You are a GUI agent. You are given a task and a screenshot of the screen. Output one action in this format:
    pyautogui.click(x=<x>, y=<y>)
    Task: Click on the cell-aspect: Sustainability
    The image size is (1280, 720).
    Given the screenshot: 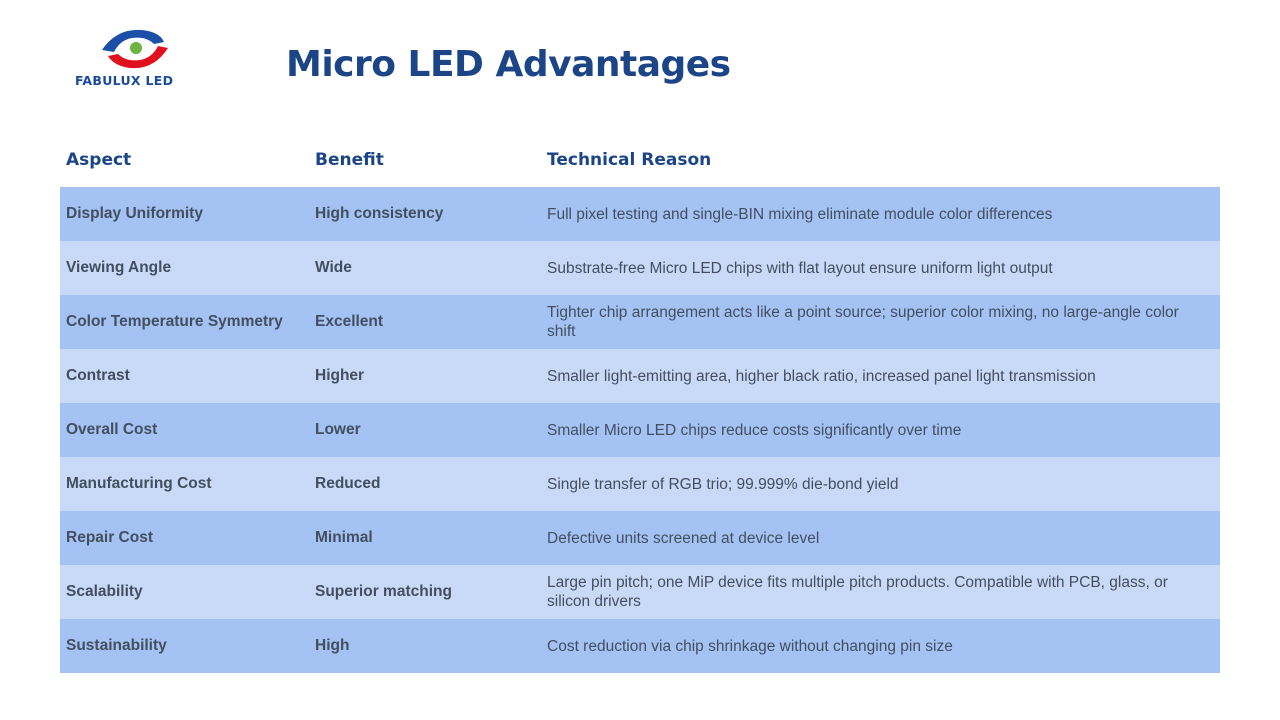 What is the action you would take?
    pyautogui.click(x=116, y=645)
    